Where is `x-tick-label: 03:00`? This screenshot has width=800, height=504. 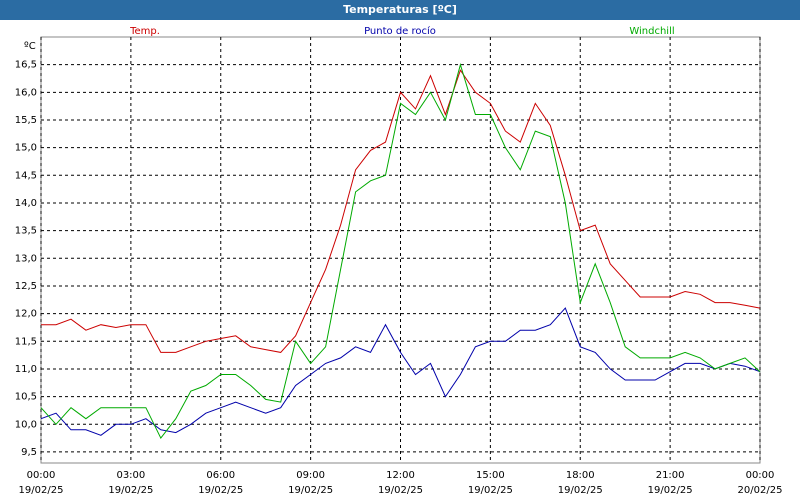
x-tick-label: 03:00 is located at coordinates (130, 475).